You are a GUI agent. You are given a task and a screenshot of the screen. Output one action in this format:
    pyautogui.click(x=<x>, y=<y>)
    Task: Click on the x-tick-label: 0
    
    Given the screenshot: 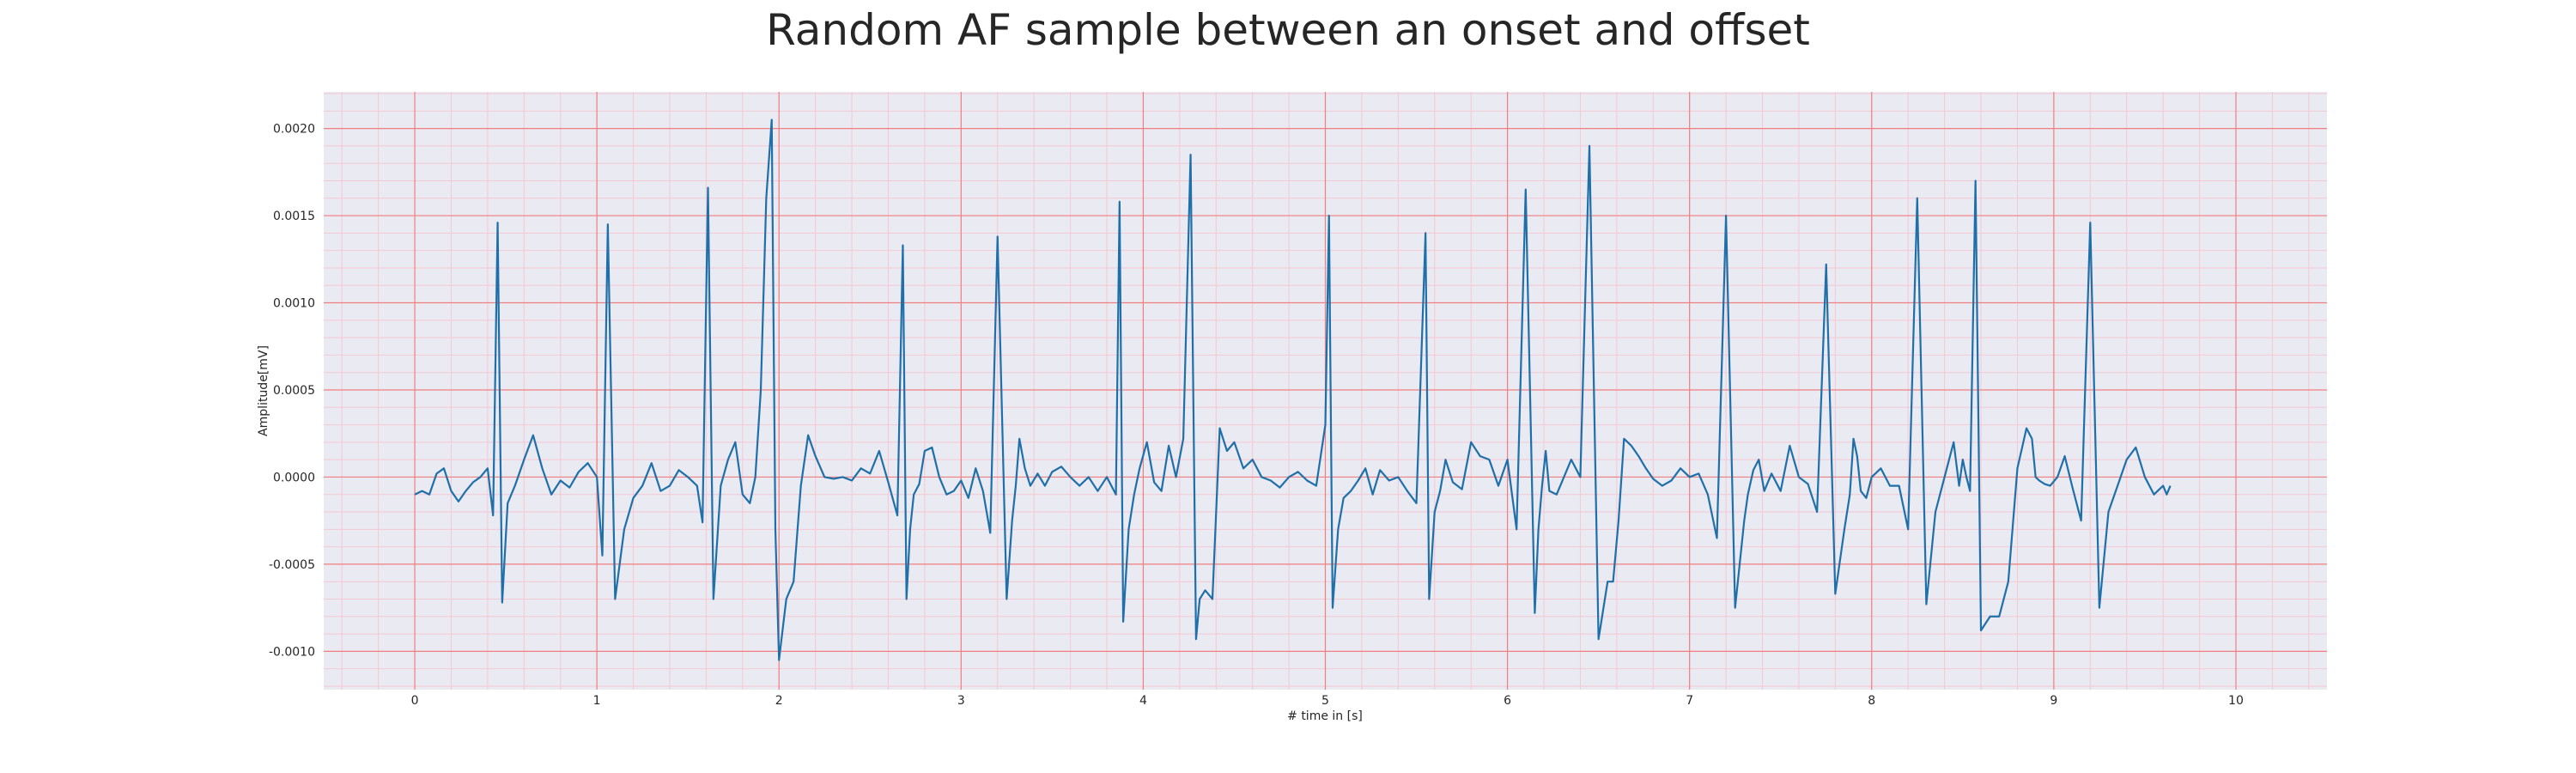 What is the action you would take?
    pyautogui.click(x=415, y=701)
    